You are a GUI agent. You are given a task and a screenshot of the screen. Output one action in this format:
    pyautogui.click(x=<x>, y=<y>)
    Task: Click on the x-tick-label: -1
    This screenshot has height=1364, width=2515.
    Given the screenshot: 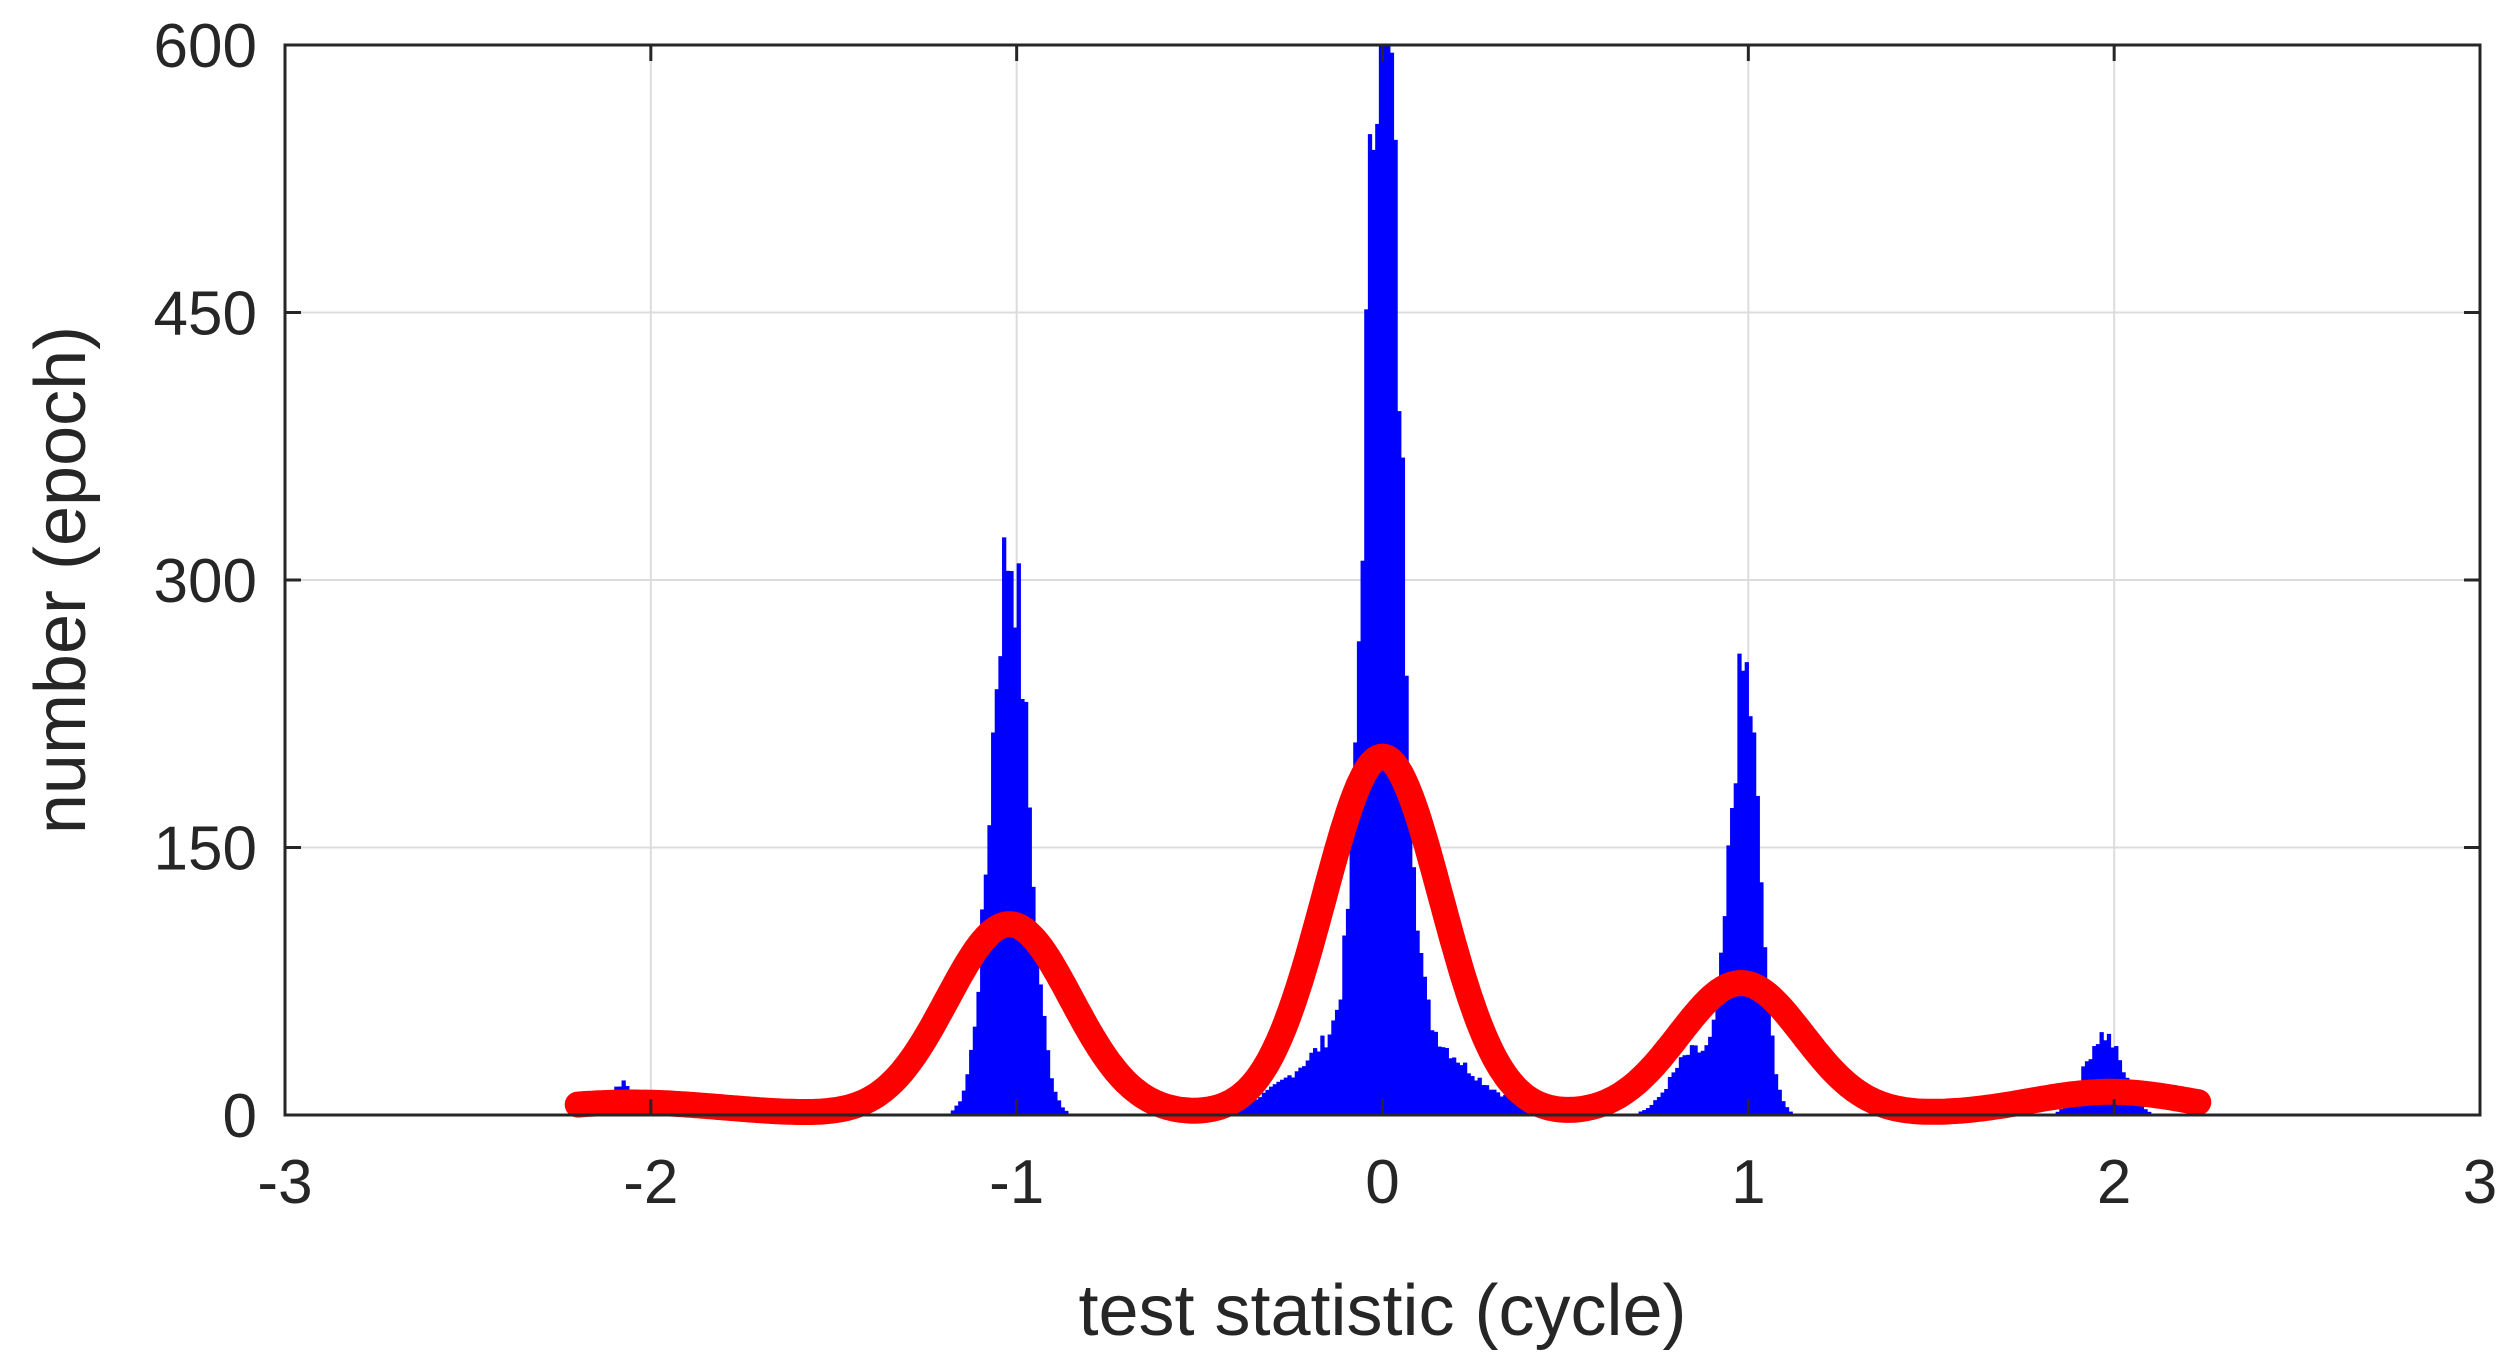 What is the action you would take?
    pyautogui.click(x=1016, y=1182)
    